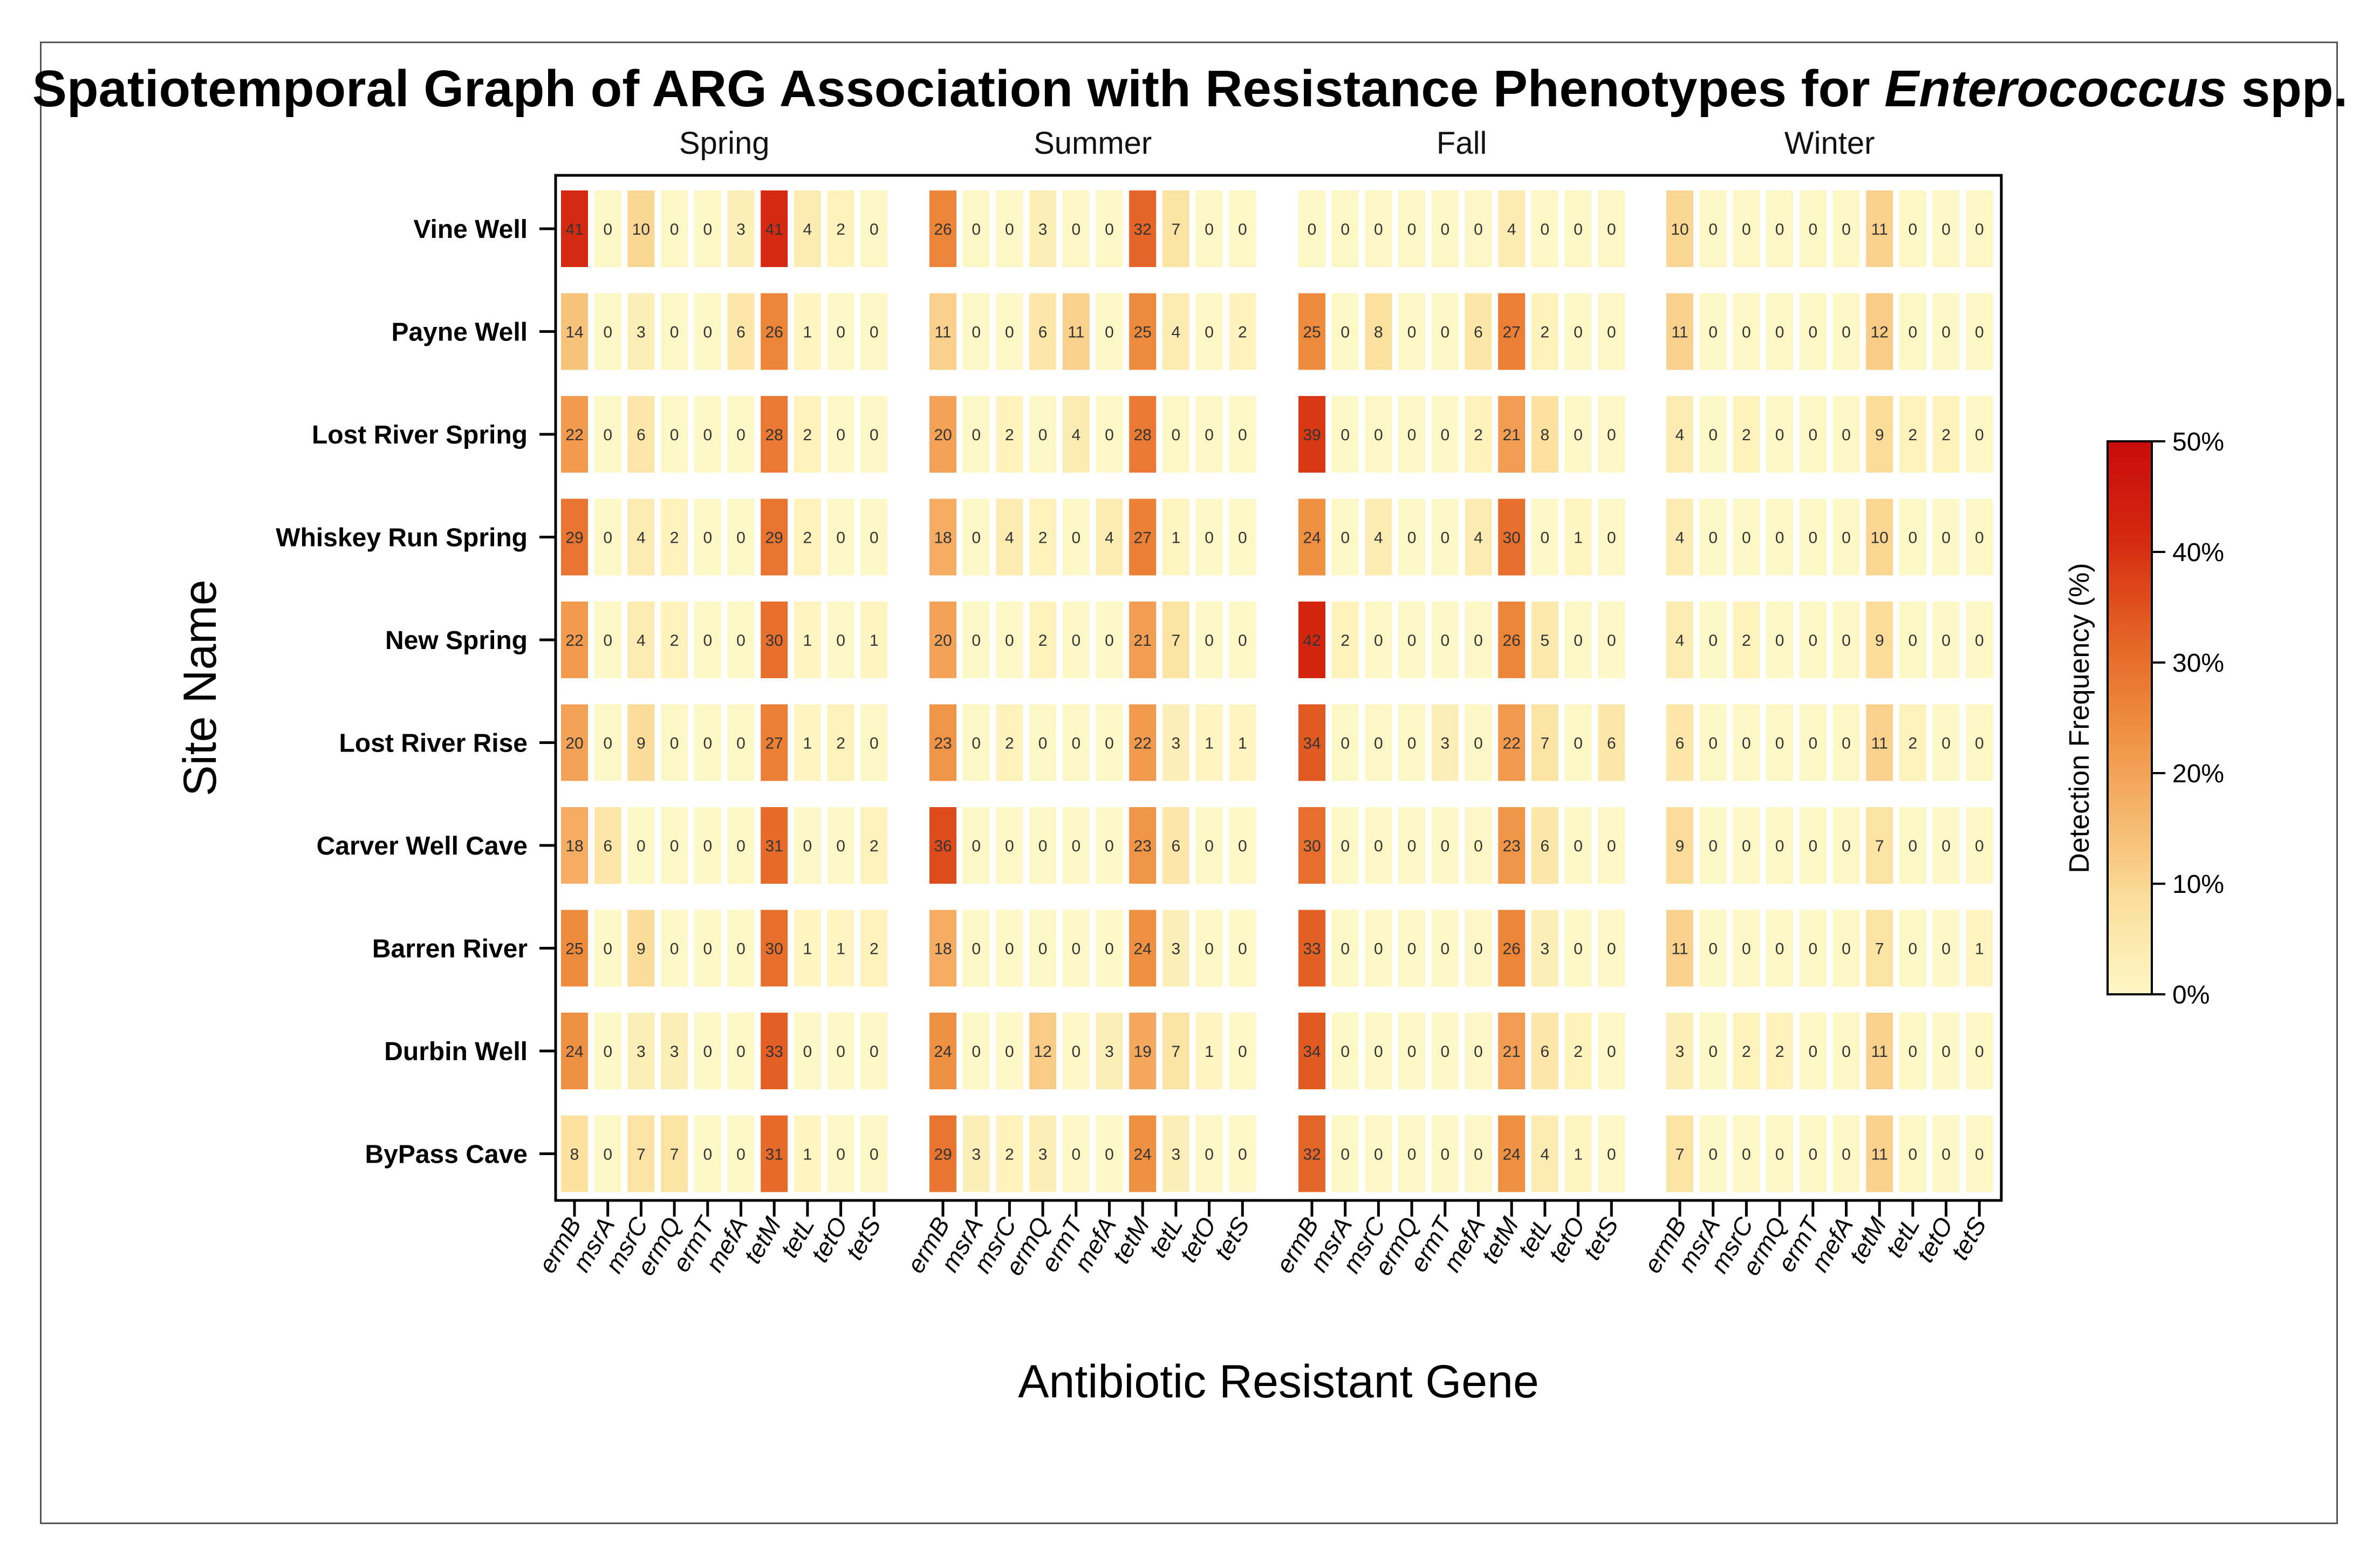 This screenshot has height=1543, width=2380. Describe the element at coordinates (574, 641) in the screenshot. I see `cell-value-label: 22` at that location.